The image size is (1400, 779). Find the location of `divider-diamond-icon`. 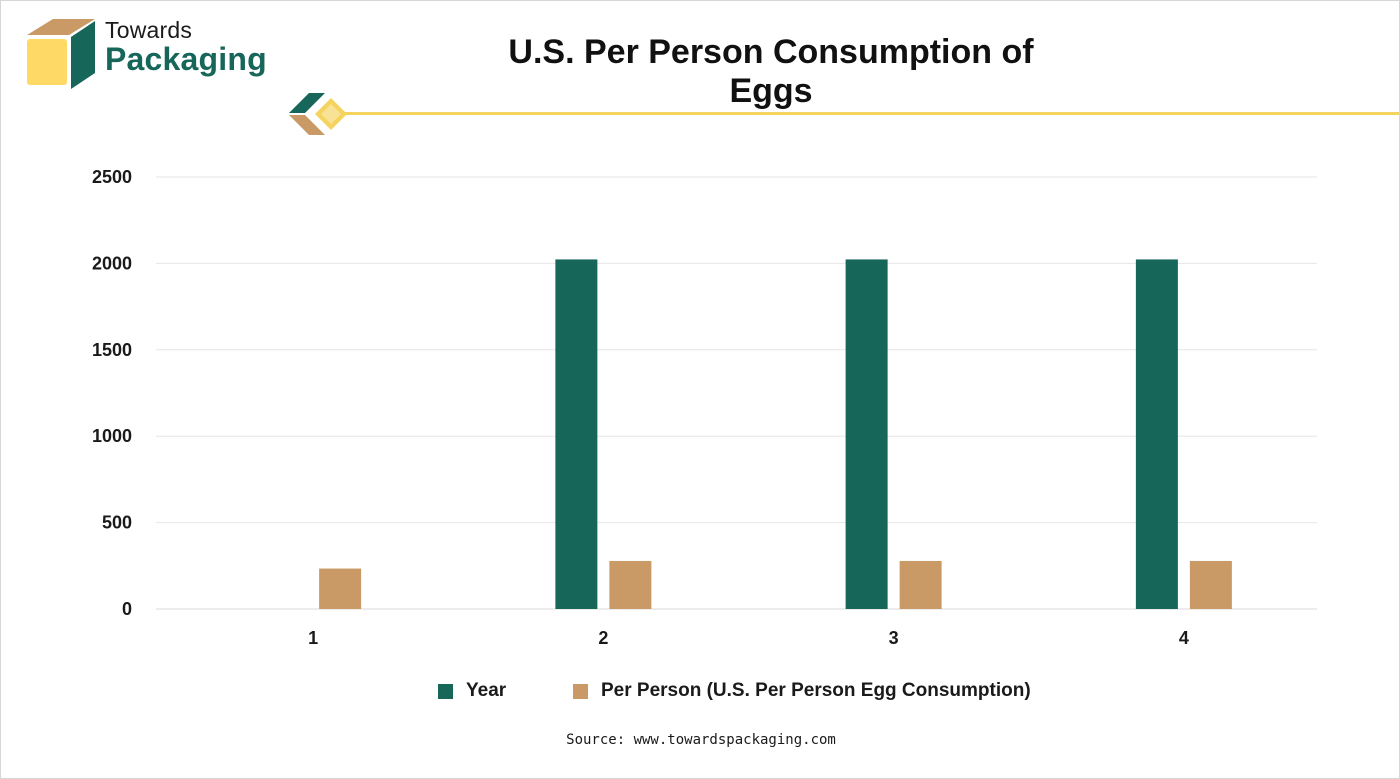

divider-diamond-icon is located at coordinates (318, 114).